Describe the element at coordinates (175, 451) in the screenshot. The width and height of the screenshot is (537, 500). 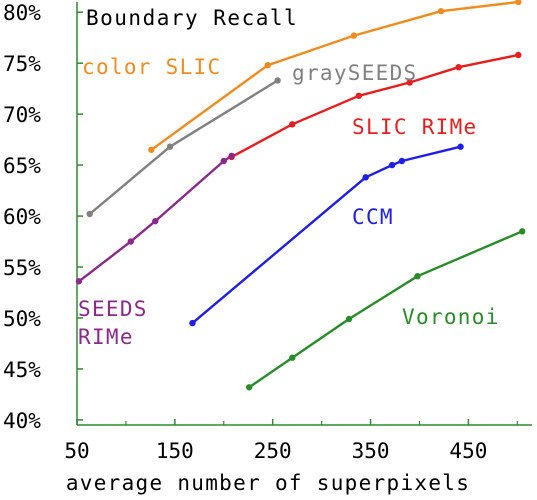
I see `x-tick-label: 150` at that location.